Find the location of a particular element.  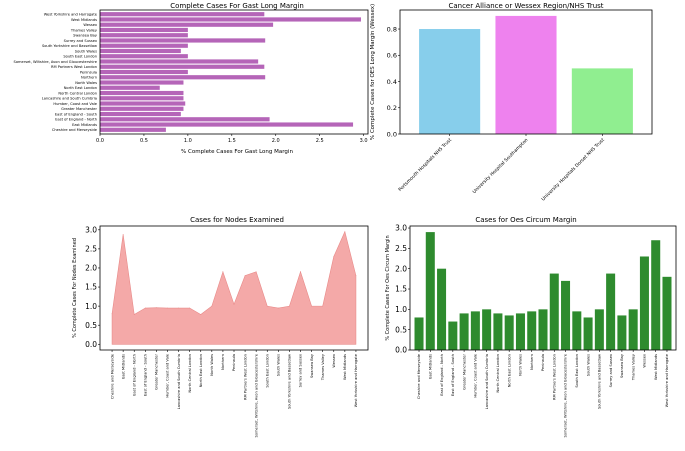

chart1-x-tick-label: 1.0 is located at coordinates (188, 141).